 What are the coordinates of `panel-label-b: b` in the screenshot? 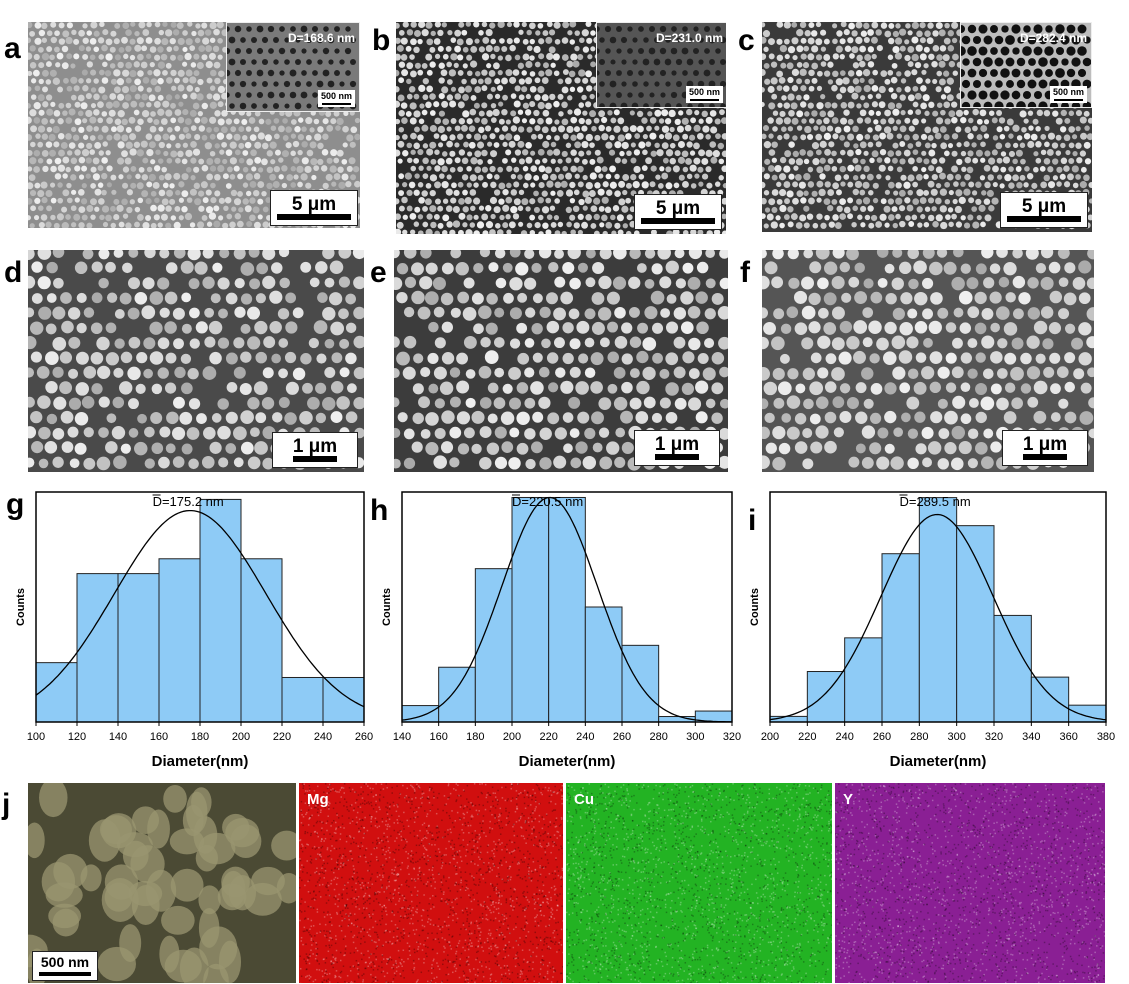 It's located at (381, 40).